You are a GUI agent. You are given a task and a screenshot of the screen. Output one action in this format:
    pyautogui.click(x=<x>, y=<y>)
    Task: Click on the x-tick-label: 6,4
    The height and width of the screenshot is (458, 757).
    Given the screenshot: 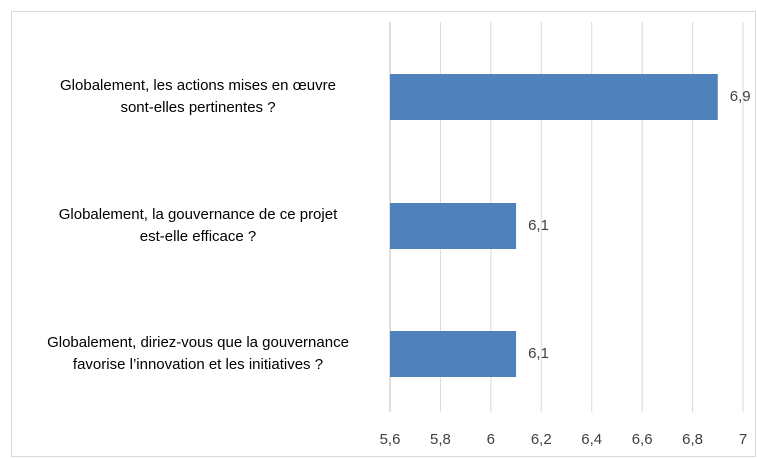 What is the action you would take?
    pyautogui.click(x=591, y=439)
    